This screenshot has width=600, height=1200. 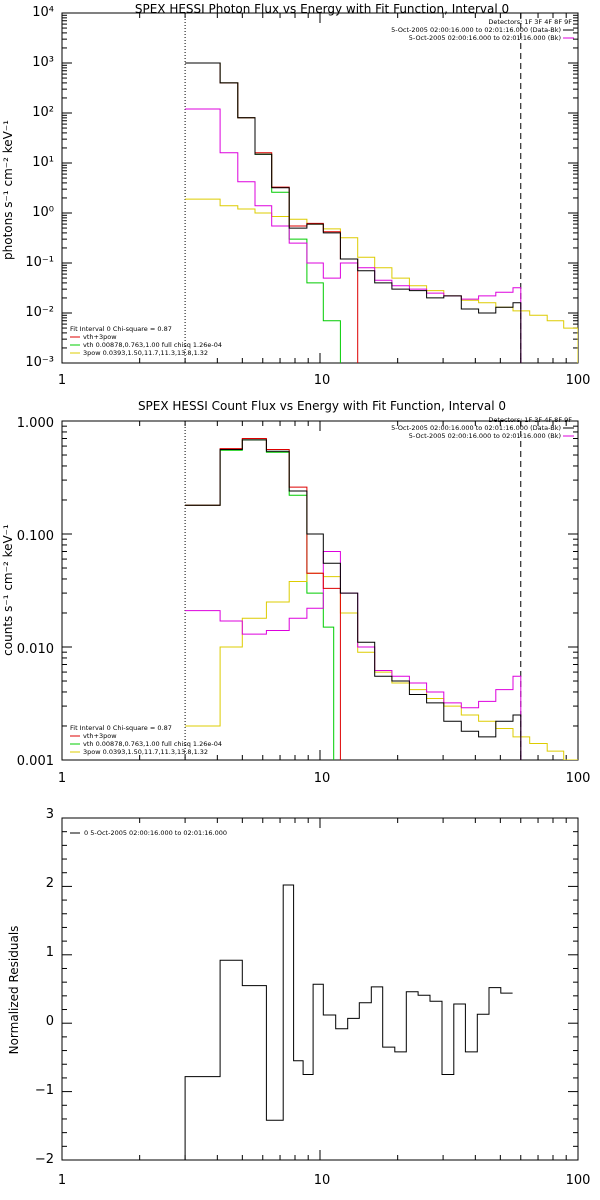 What do you see at coordinates (62, 778) in the screenshot?
I see `count-x-tick-label: 1` at bounding box center [62, 778].